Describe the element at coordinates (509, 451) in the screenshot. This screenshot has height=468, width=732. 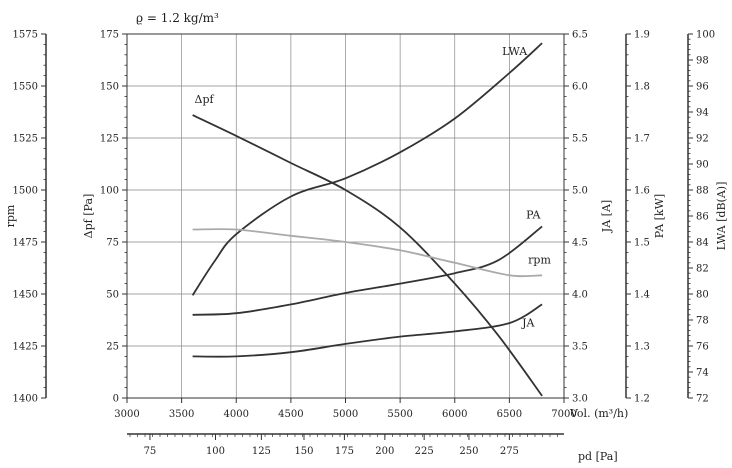
I see `x2-tick-label: 275` at that location.